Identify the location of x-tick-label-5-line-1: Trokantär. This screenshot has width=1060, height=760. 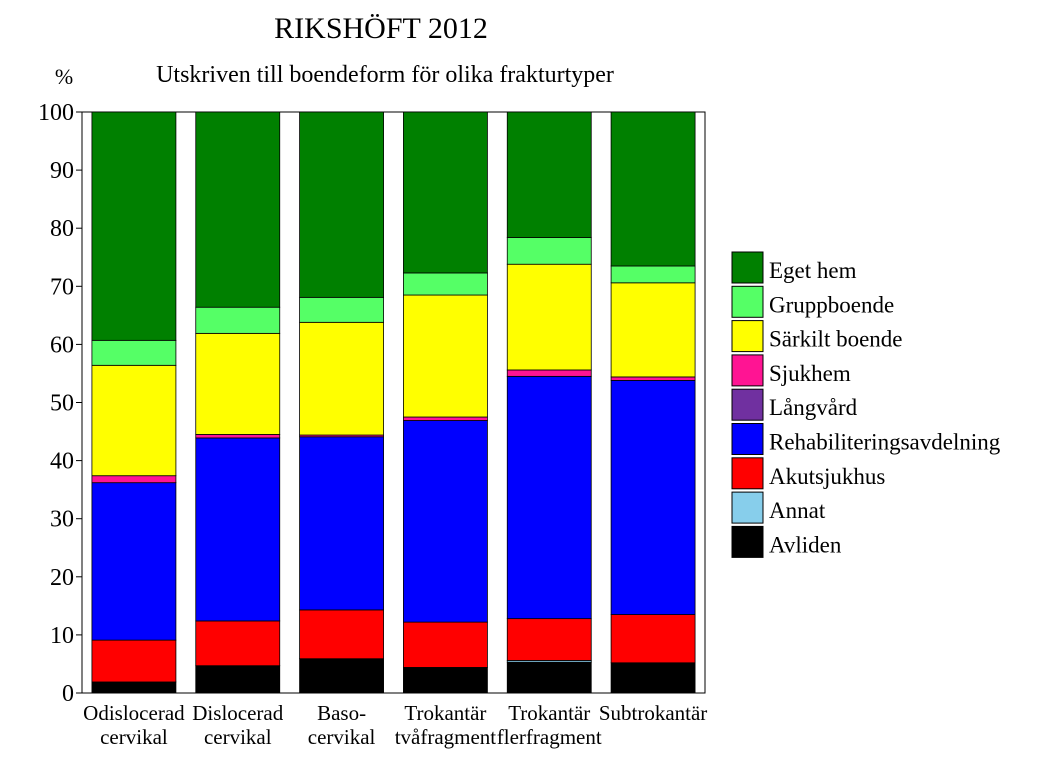
(549, 713).